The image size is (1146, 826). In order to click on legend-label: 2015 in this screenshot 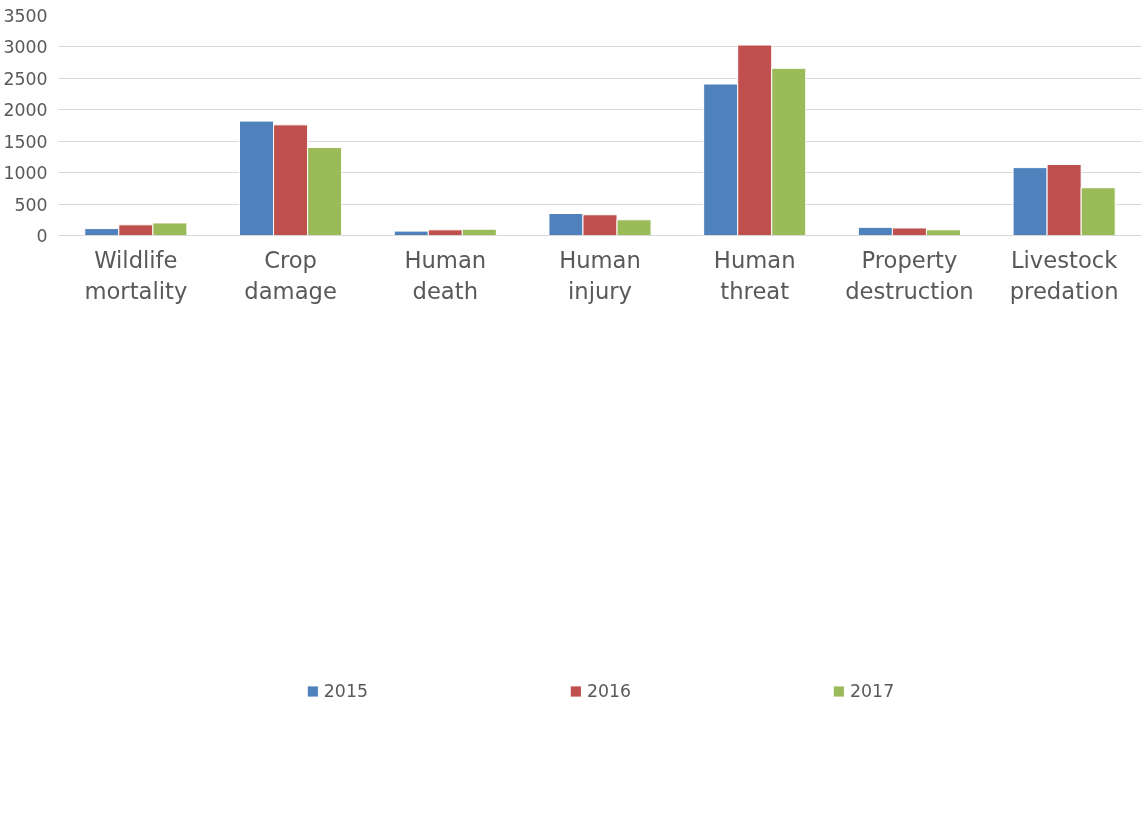, I will do `click(345, 691)`.